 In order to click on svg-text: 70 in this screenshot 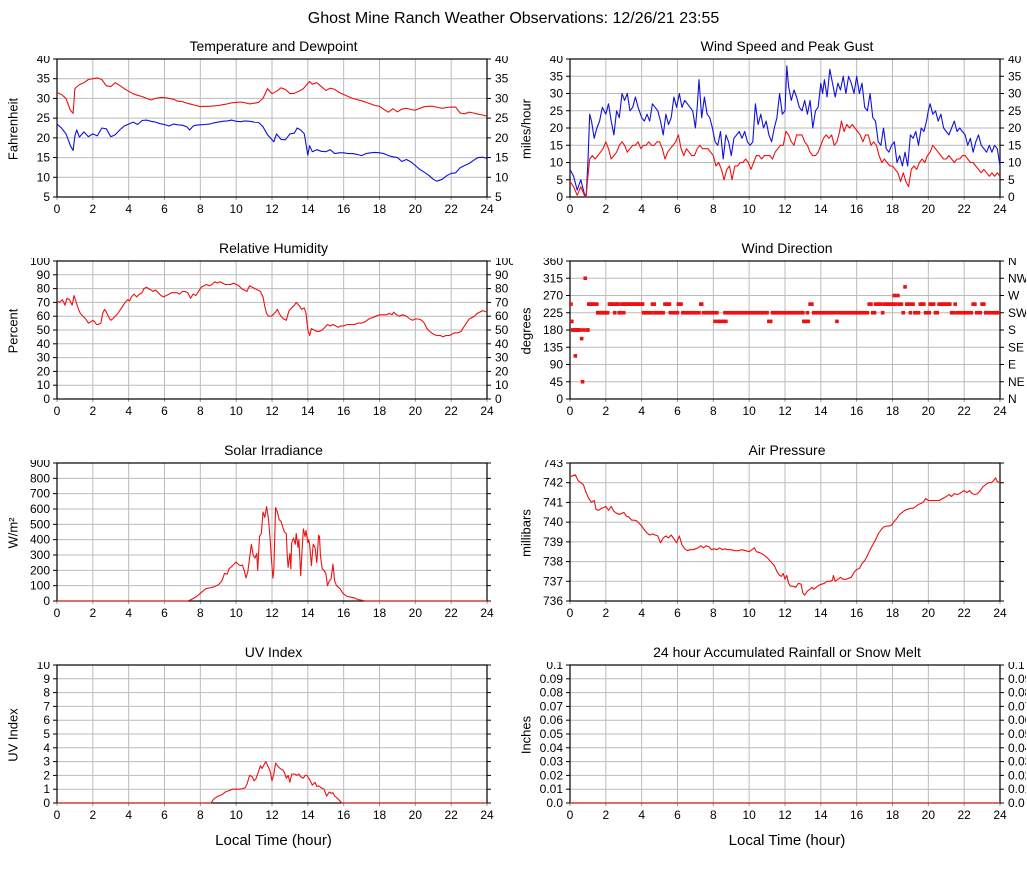, I will do `click(44, 302)`.